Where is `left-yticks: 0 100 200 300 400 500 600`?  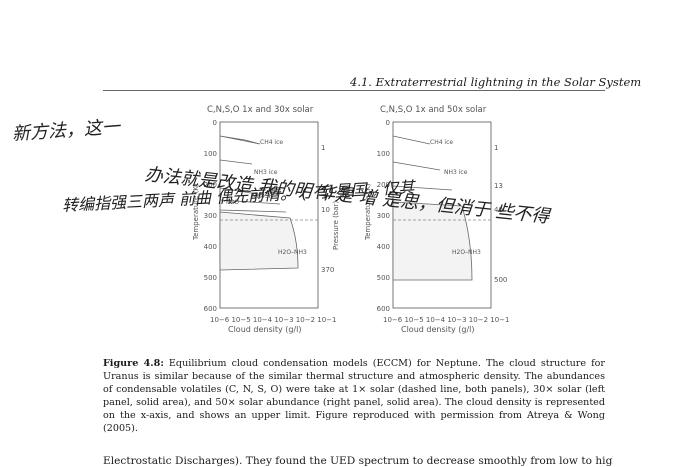
left-yticks: 0 100 200 300 400 500 600 is located at coordinates (210, 216).